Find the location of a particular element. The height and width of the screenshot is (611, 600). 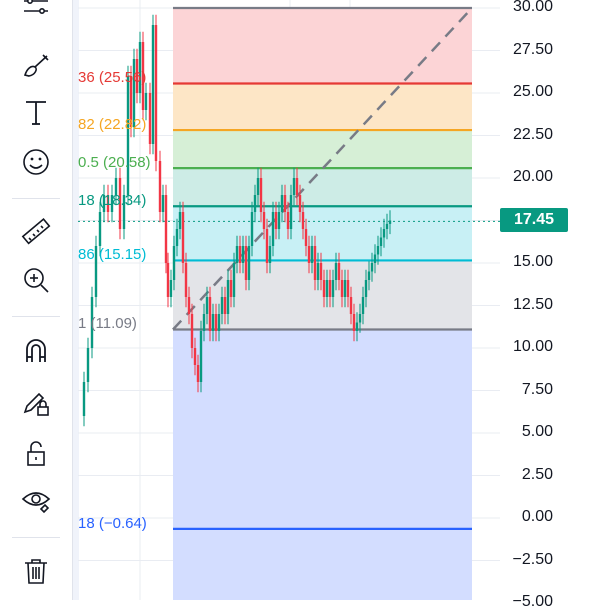

price-axis-label: 2.50 is located at coordinates (537, 474).